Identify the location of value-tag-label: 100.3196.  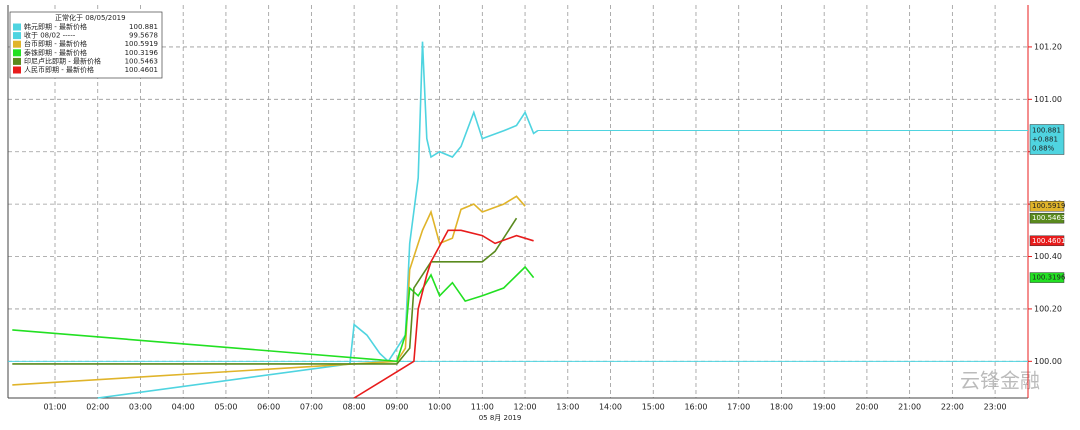
(1049, 278).